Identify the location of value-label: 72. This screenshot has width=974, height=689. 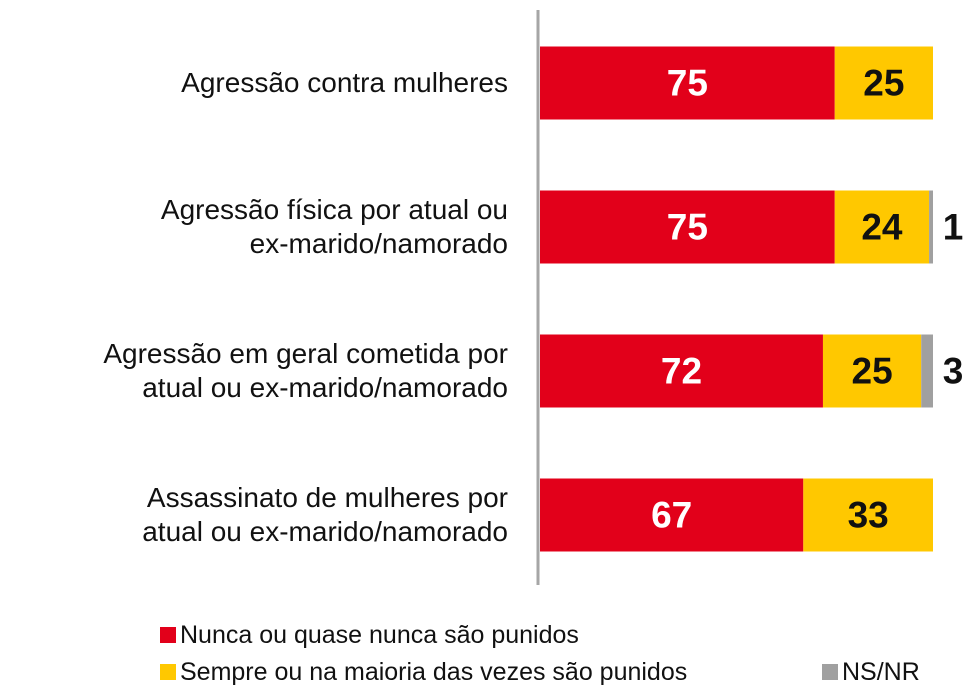
(681, 371).